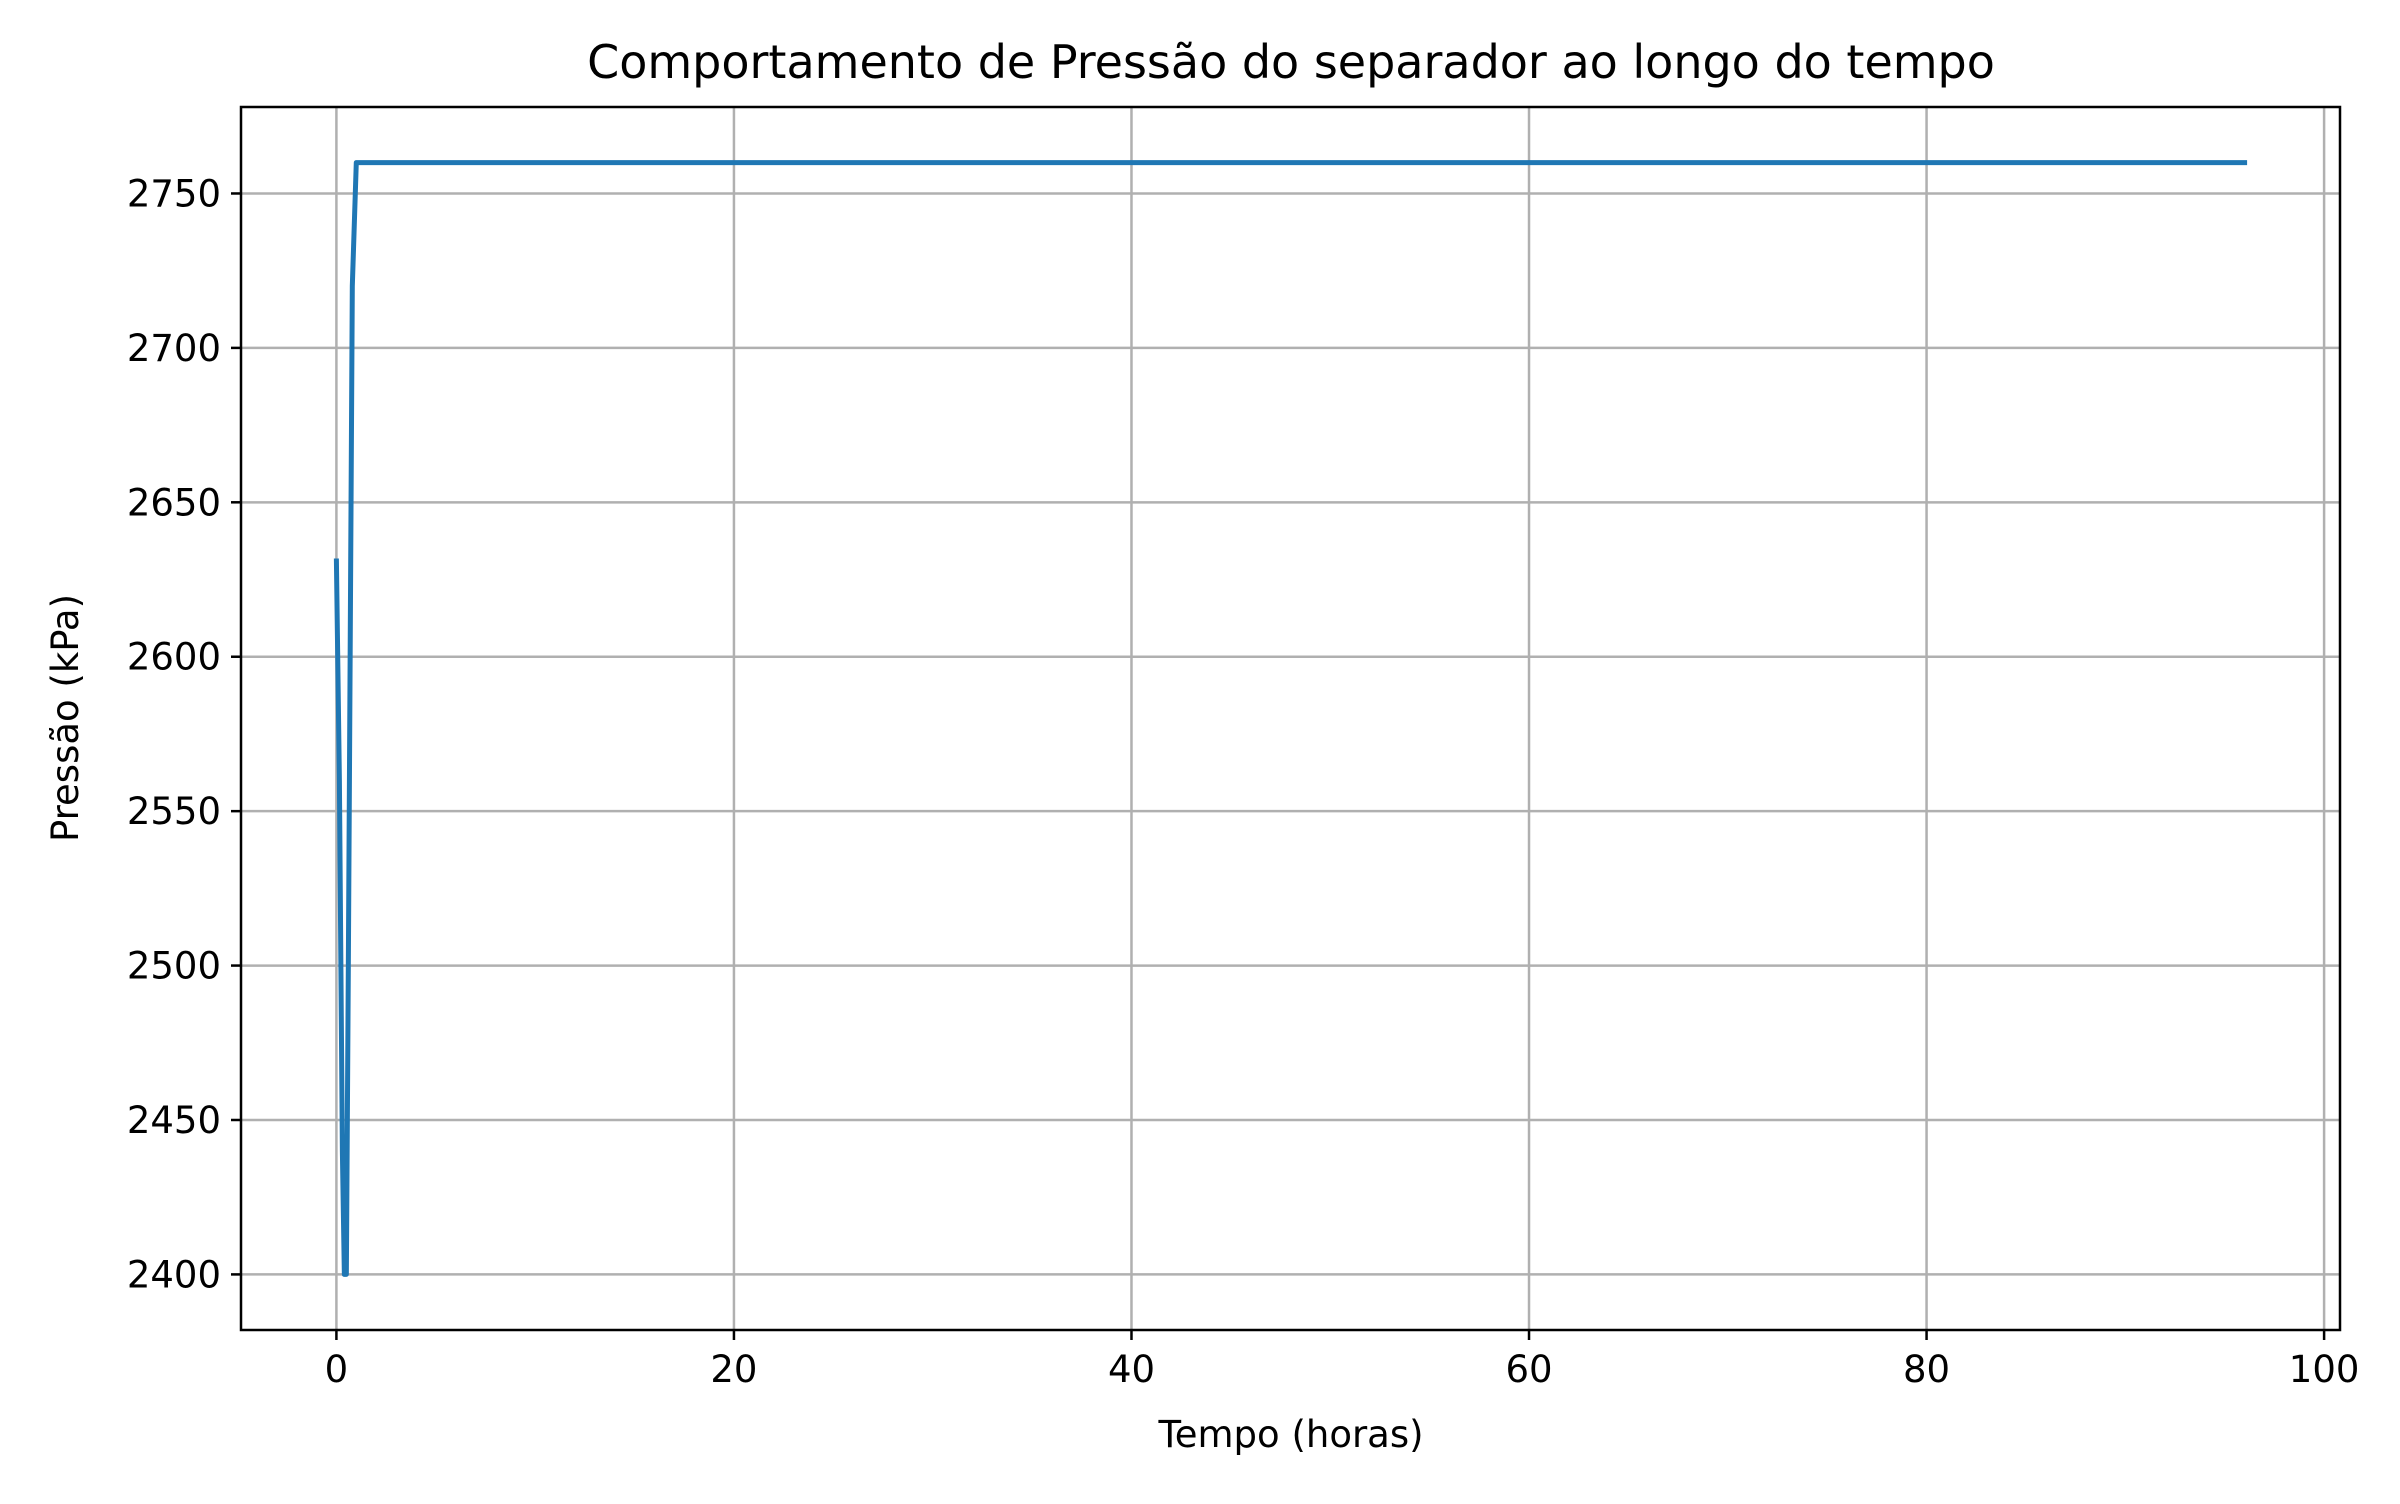  Describe the element at coordinates (1528, 1369) in the screenshot. I see `x-tick-label: 60` at that location.